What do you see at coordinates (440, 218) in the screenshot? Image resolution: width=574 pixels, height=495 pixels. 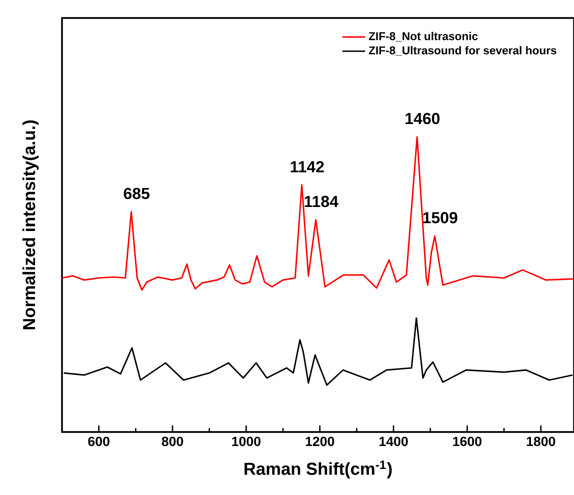 I see `annotation: 1509` at bounding box center [440, 218].